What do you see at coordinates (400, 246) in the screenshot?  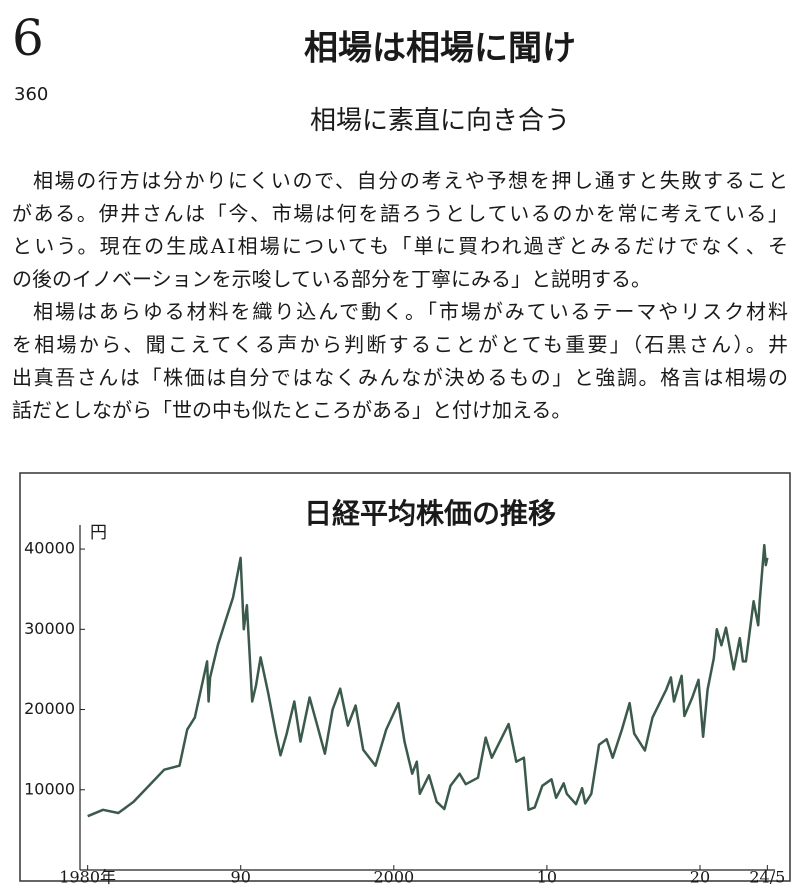 I see `body-line: という。現在の生成AI相場についても「単に買われ過ぎとみるだけでなく、そ` at bounding box center [400, 246].